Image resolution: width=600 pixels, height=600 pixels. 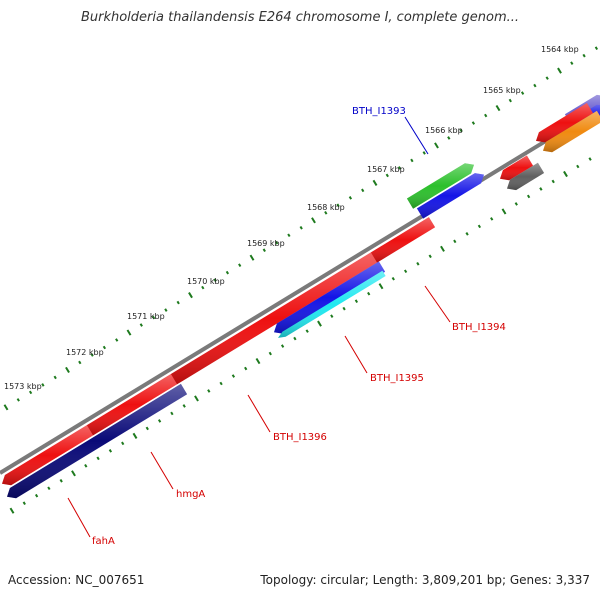 I want to click on scale-tick-label: 1571 kbp, so click(x=146, y=316).